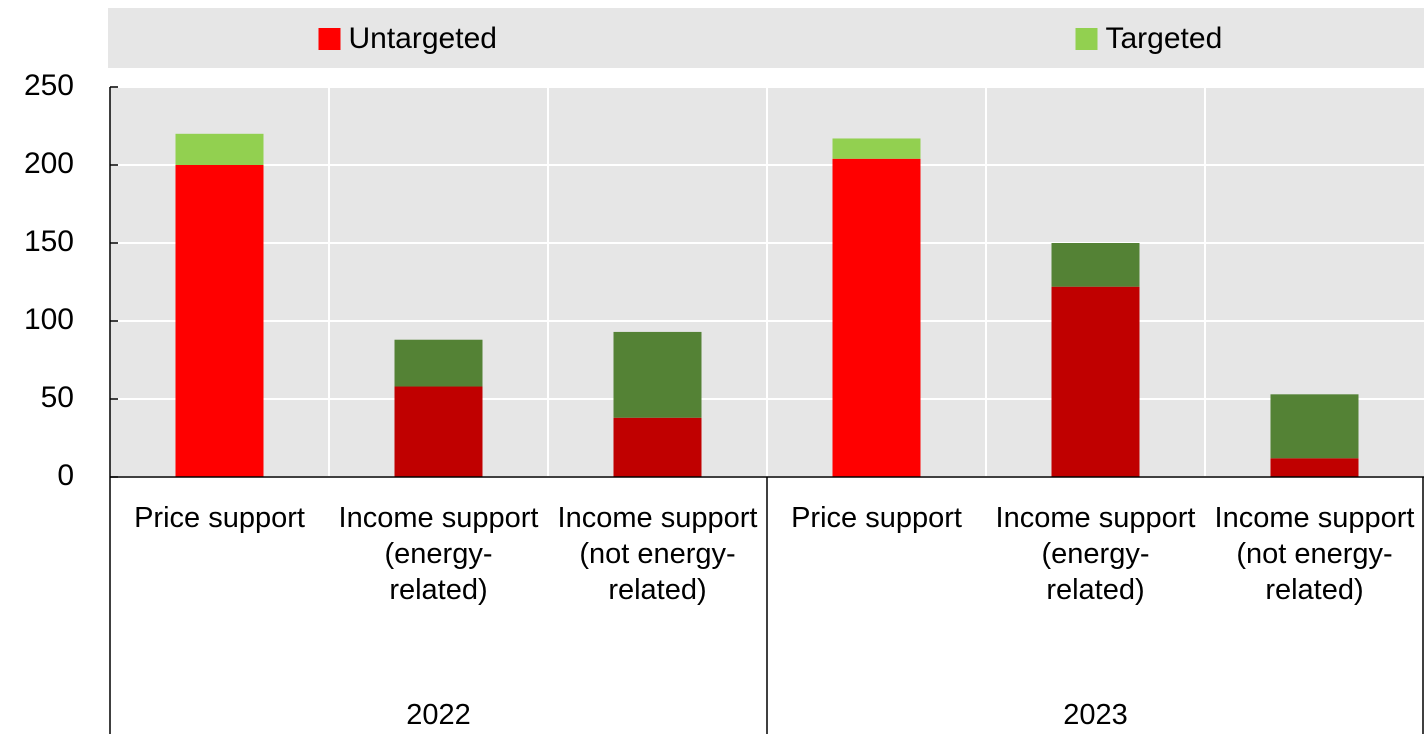  Describe the element at coordinates (57, 397) in the screenshot. I see `y-tick-label: 50` at that location.